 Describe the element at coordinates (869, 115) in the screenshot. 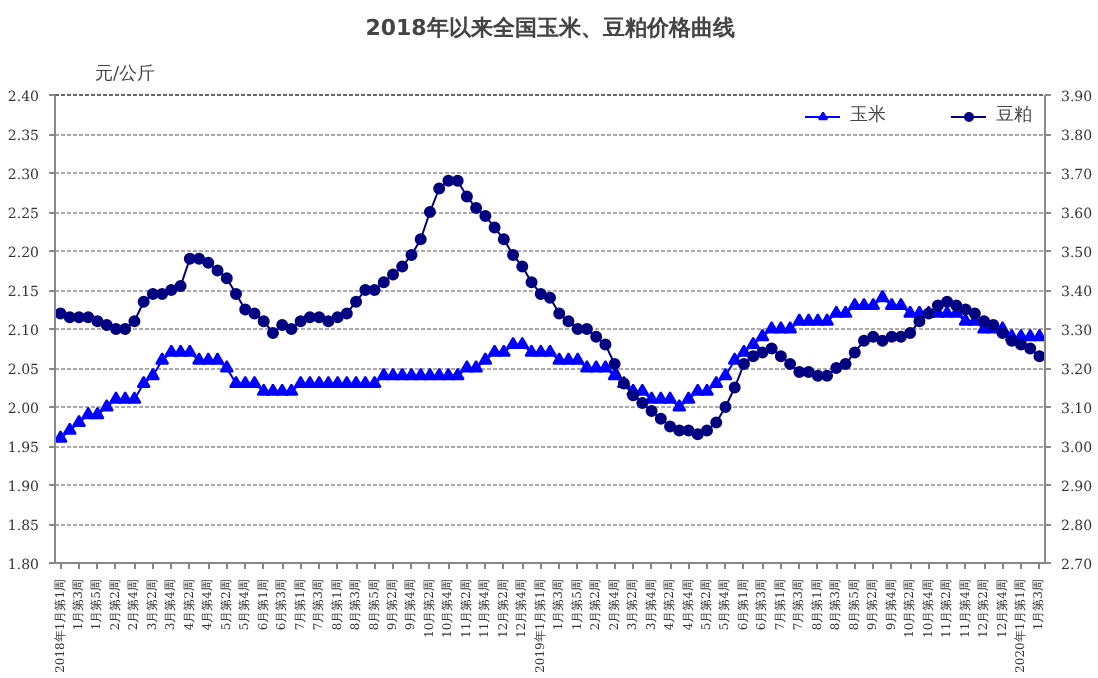

I see `legend-label: 玉米` at that location.